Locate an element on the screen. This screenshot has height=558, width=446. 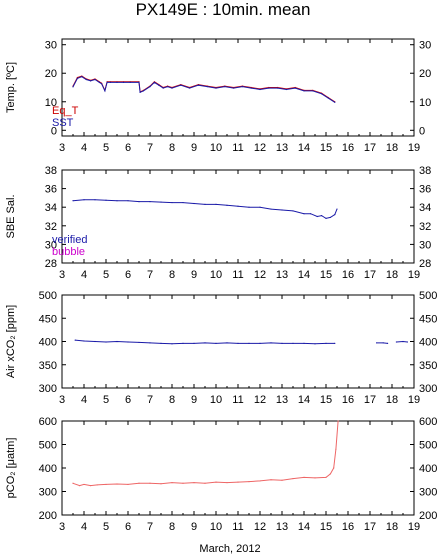
y-tick-label-right: 38 is located at coordinates (425, 171).